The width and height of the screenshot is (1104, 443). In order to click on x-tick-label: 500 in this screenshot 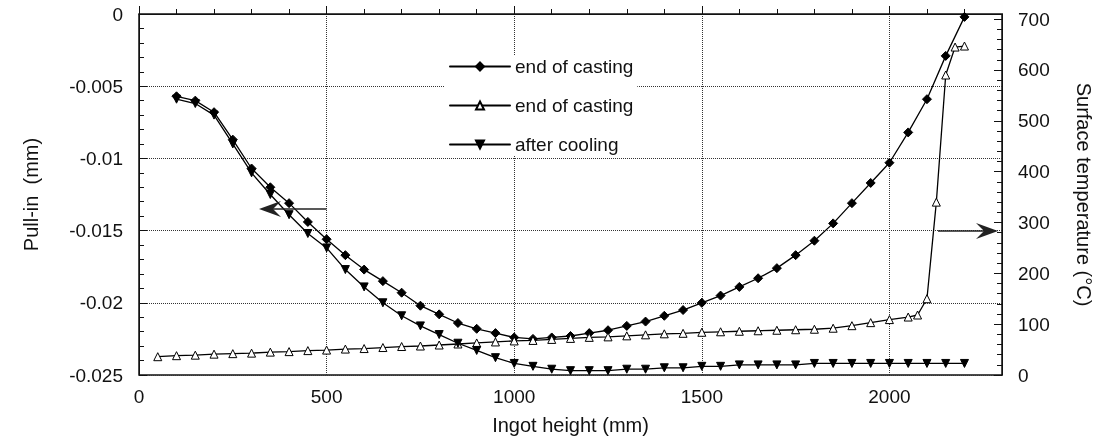, I will do `click(326, 396)`.